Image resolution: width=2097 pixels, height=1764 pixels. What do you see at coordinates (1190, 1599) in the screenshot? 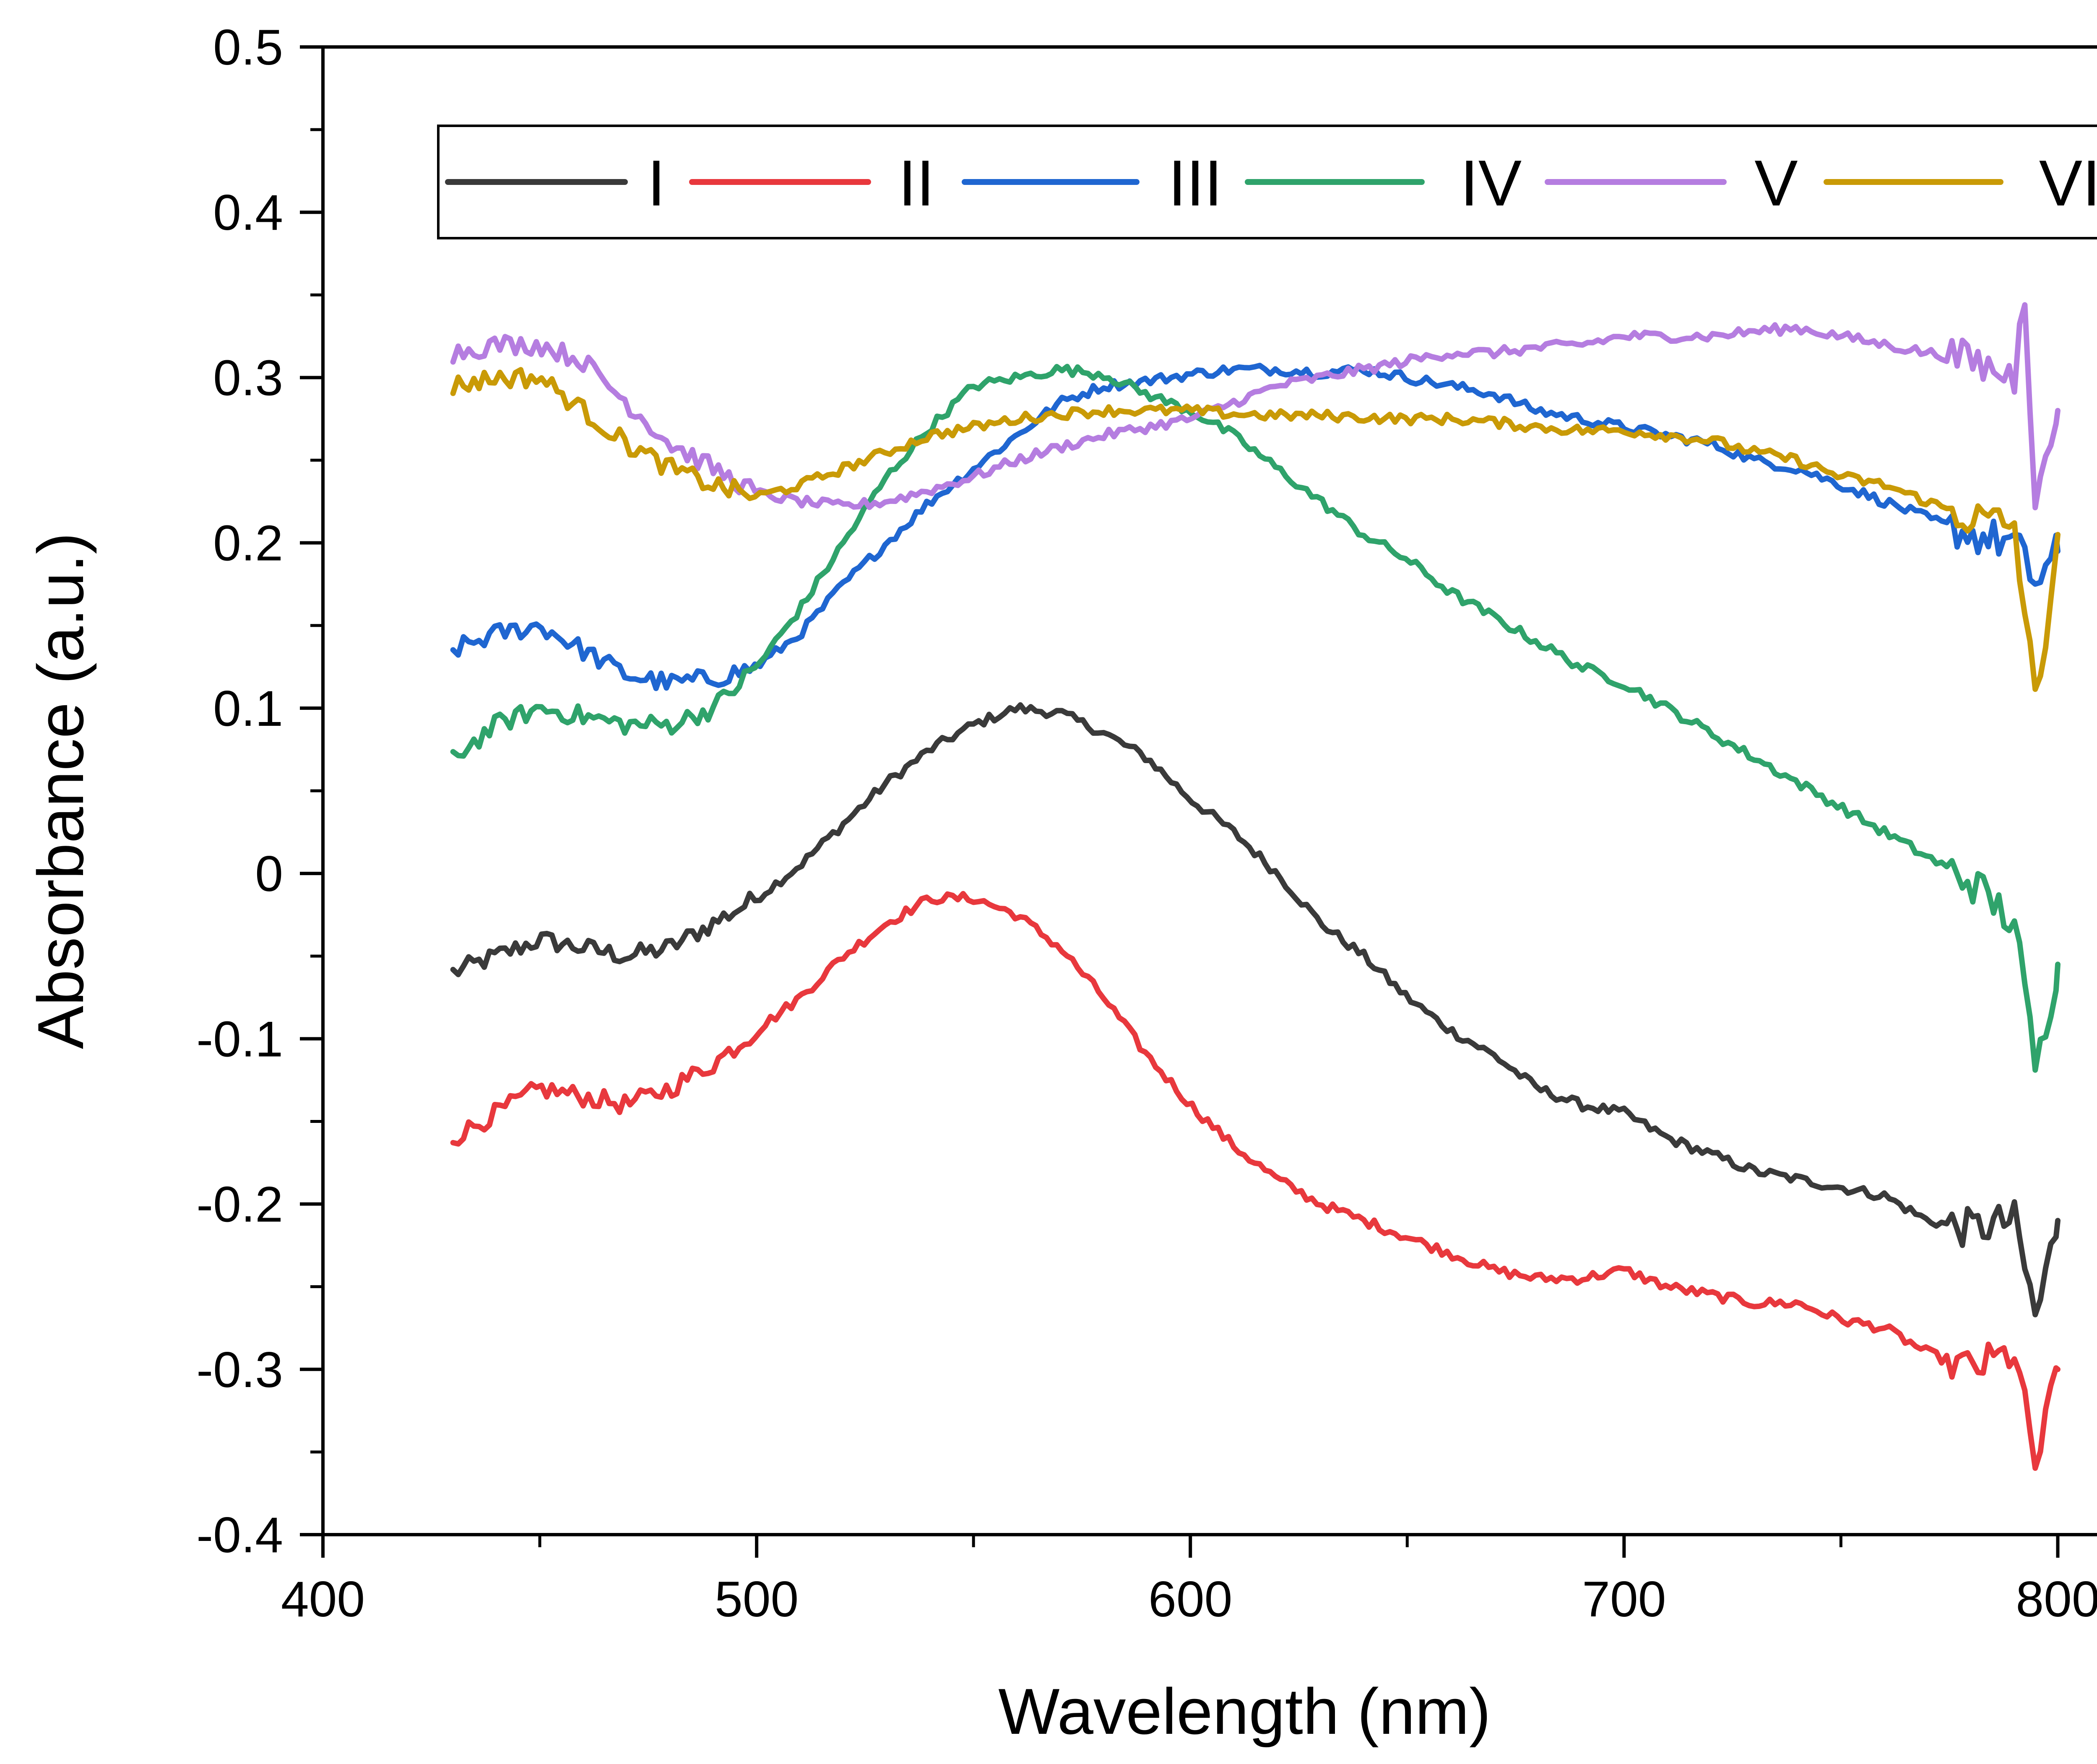
I see `x-tick-label: 600` at bounding box center [1190, 1599].